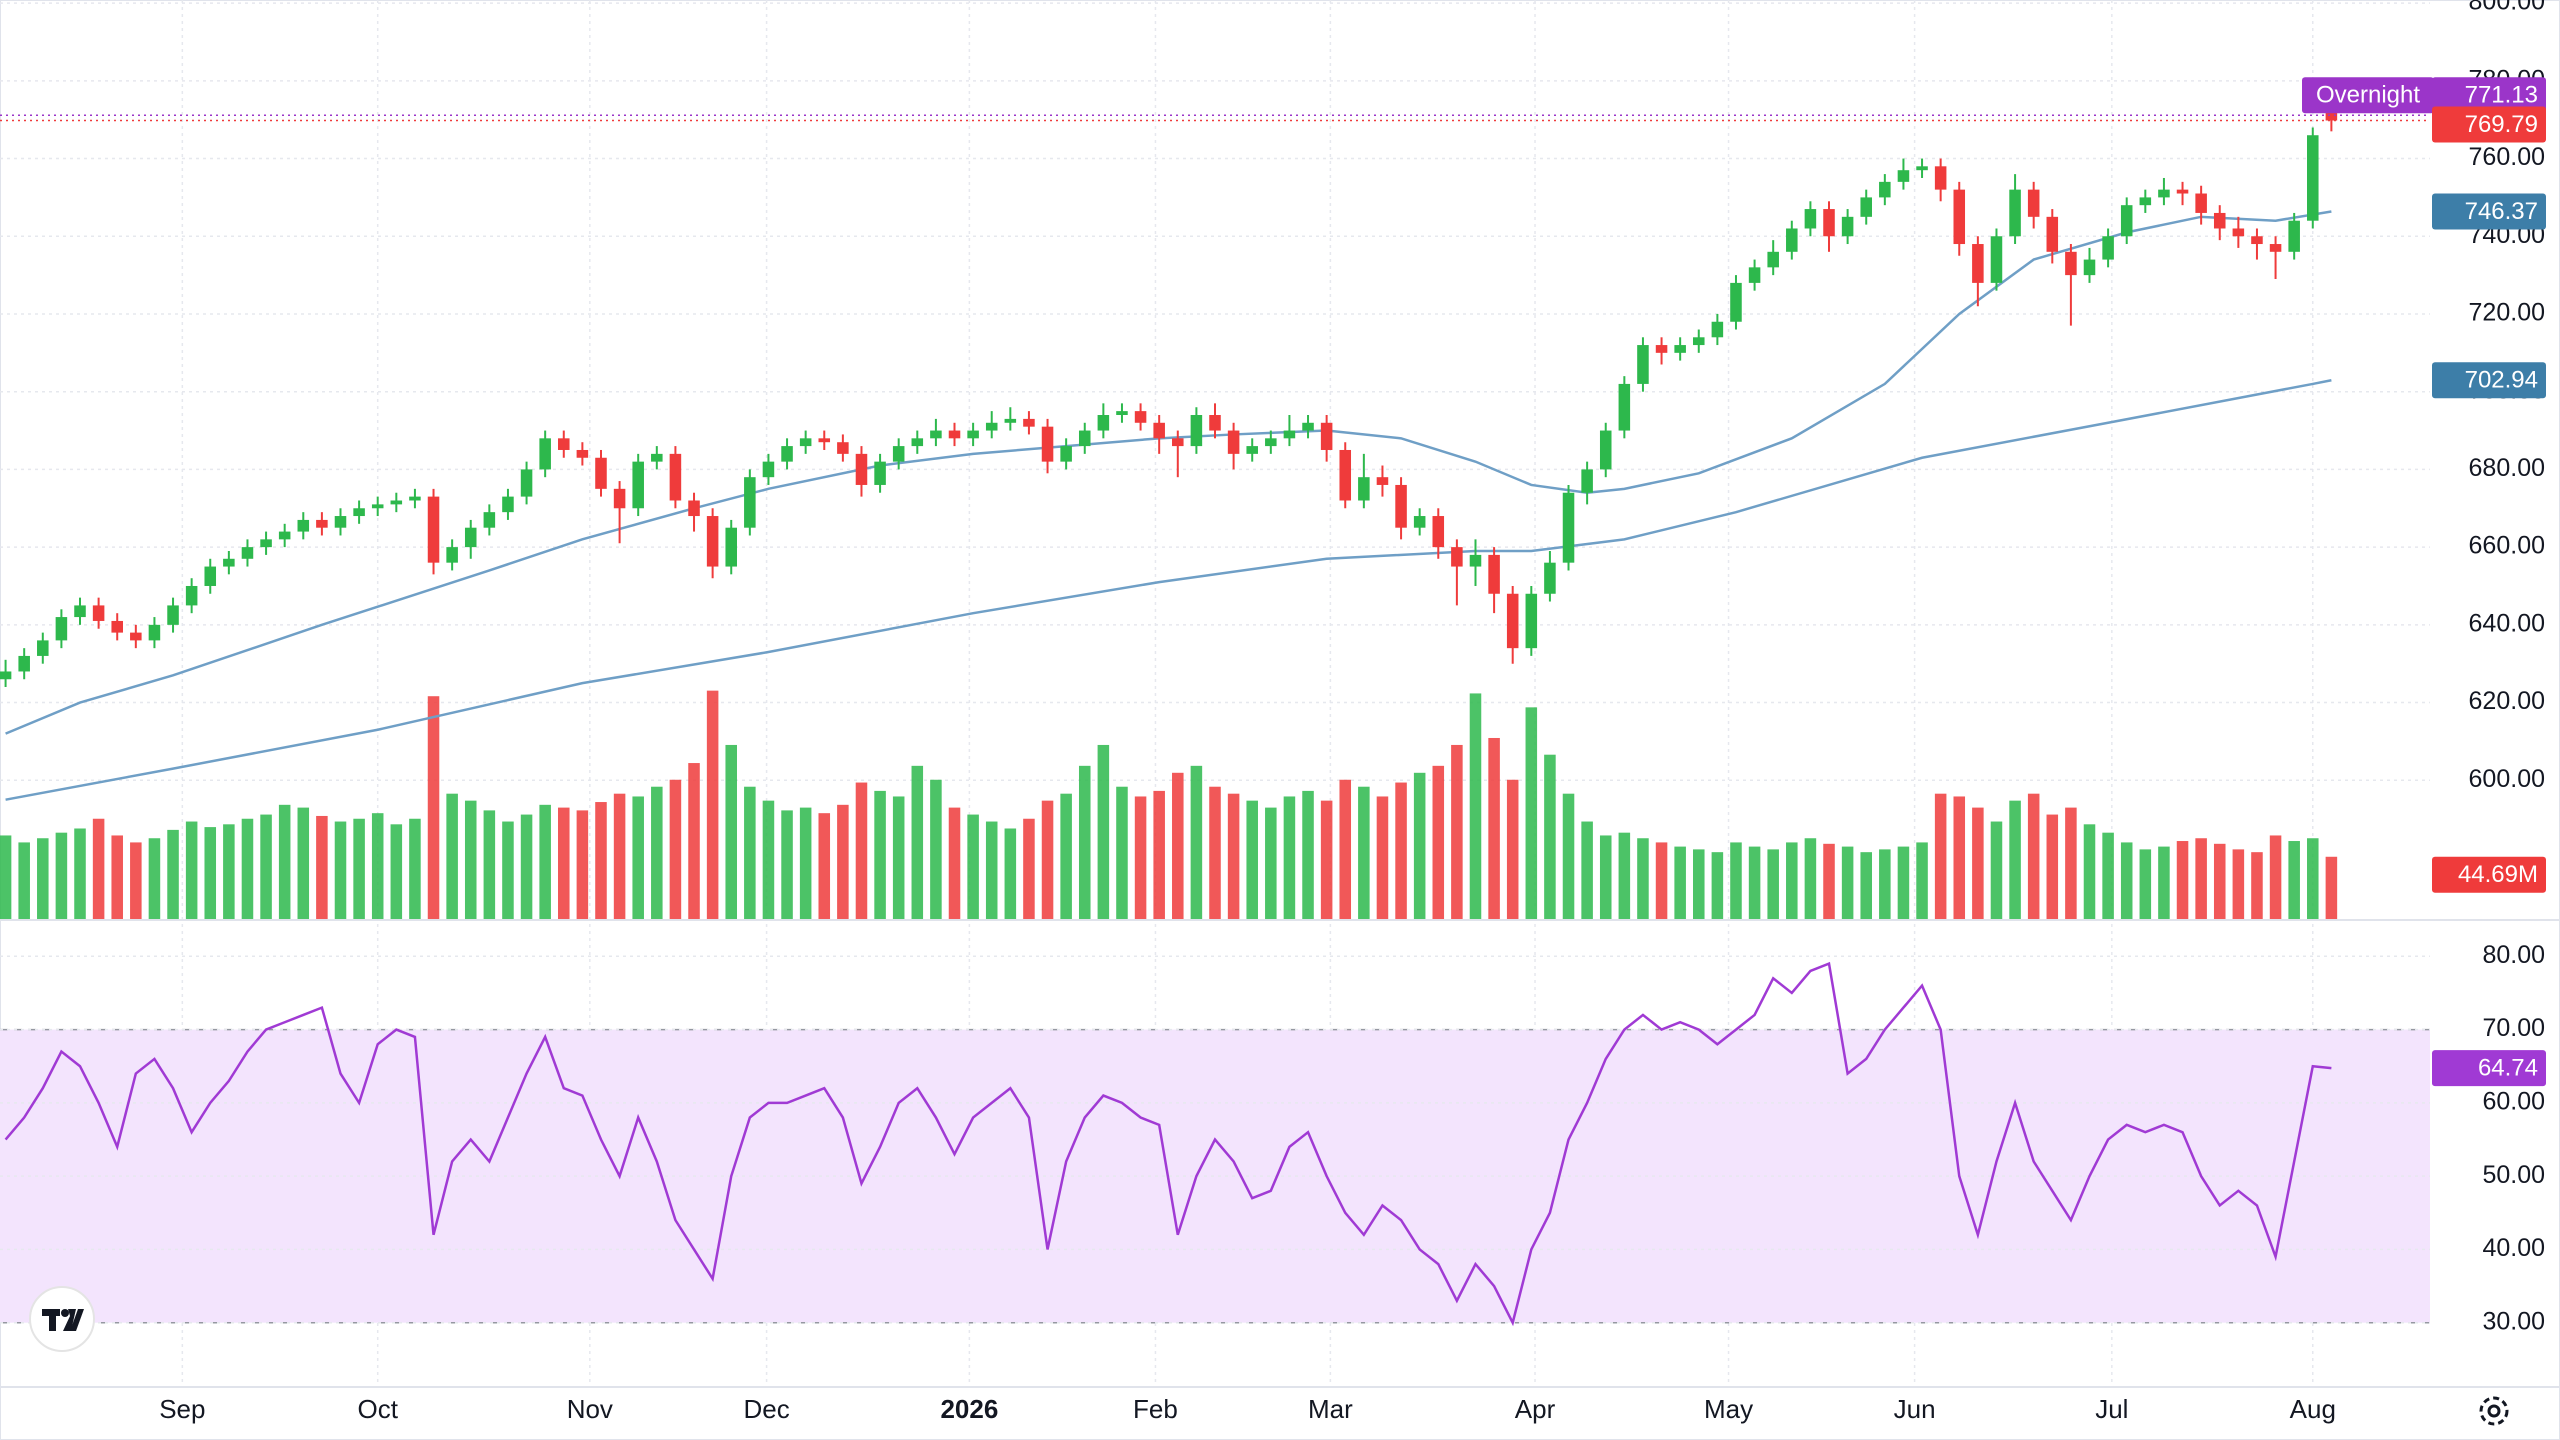 The height and width of the screenshot is (1440, 2560). What do you see at coordinates (2489, 380) in the screenshot?
I see `ma-tag-box` at bounding box center [2489, 380].